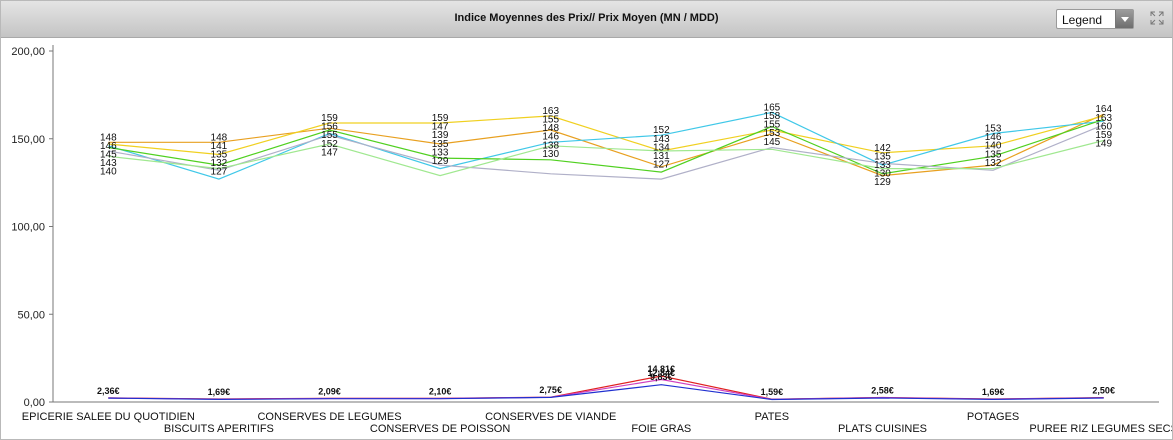  Describe the element at coordinates (993, 417) in the screenshot. I see `x-tick-label: POTAGES` at that location.